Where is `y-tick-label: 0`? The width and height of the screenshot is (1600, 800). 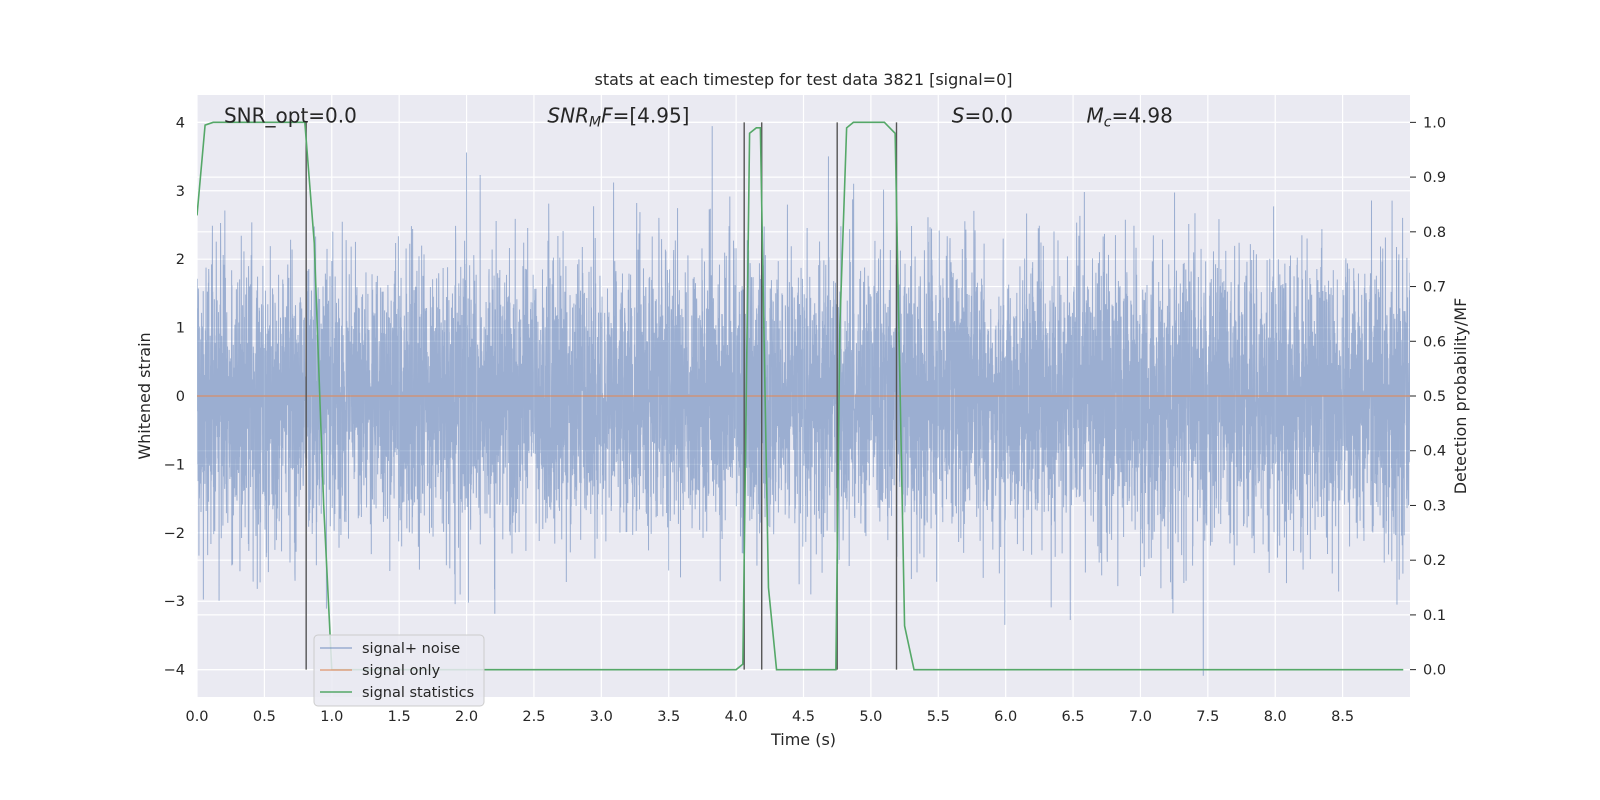 y-tick-label: 0 is located at coordinates (180, 397).